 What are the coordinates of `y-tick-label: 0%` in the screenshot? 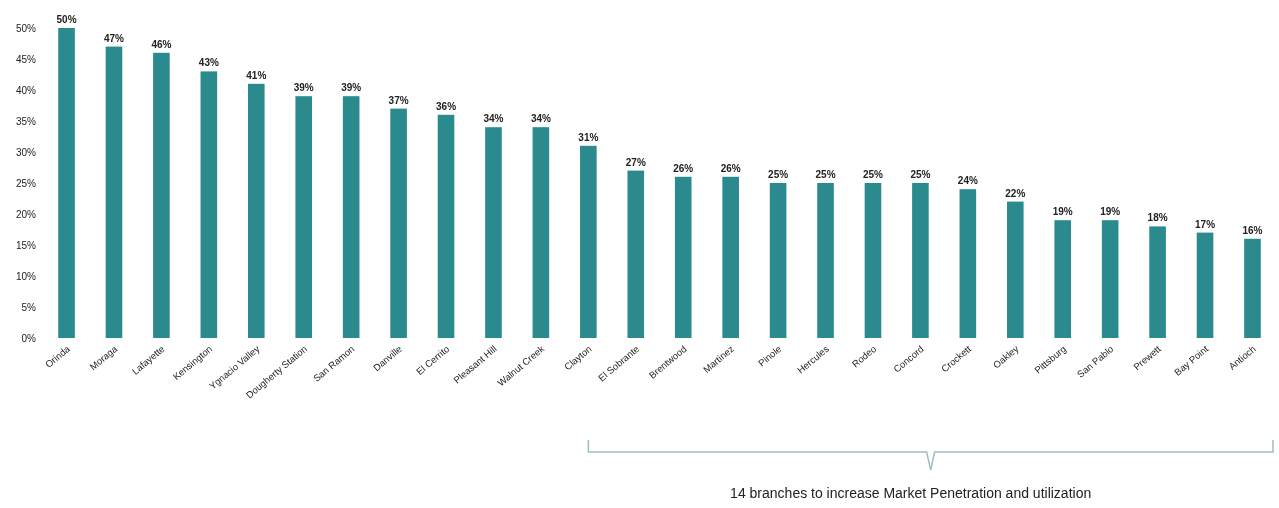 It's located at (29, 338).